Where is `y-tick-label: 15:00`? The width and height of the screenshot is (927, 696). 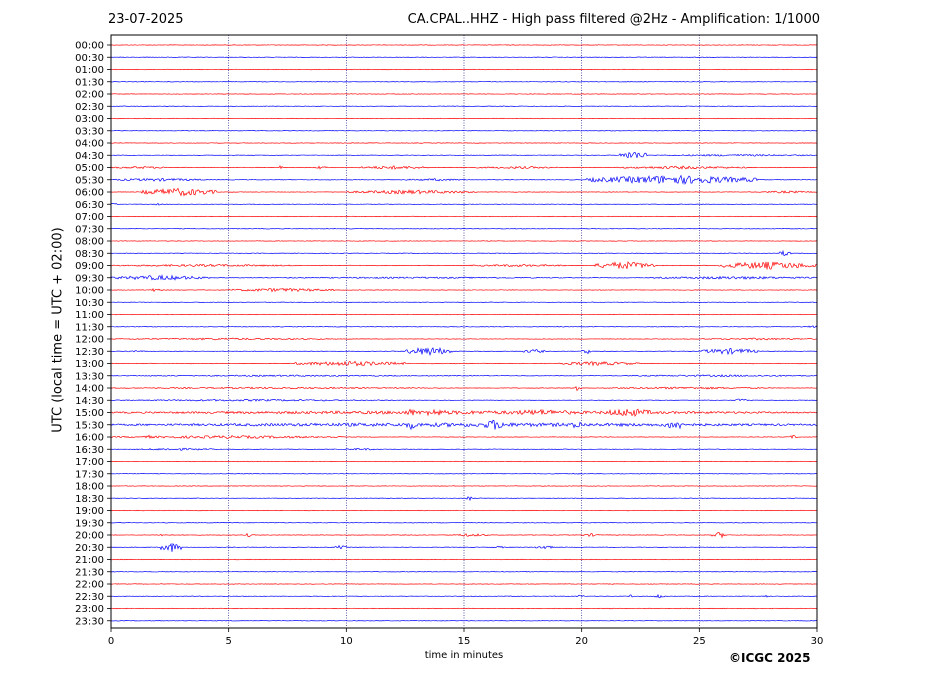
y-tick-label: 15:00 is located at coordinates (89, 413).